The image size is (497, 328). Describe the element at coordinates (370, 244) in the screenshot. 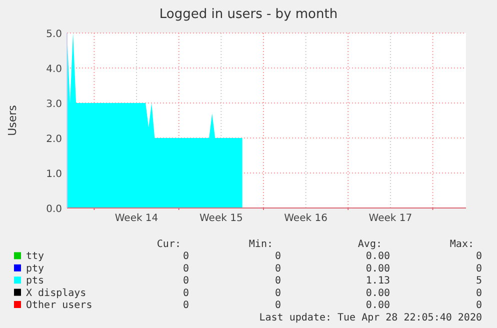

I see `text: Avg:` at that location.